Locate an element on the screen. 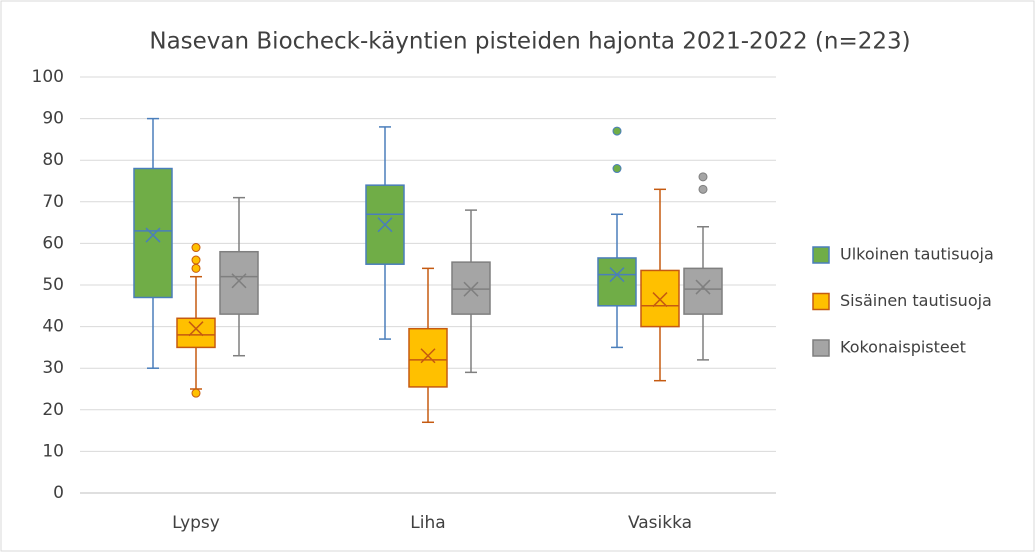 This screenshot has height=556, width=1035. legend-label: Sisäinen tautisuoja is located at coordinates (916, 300).